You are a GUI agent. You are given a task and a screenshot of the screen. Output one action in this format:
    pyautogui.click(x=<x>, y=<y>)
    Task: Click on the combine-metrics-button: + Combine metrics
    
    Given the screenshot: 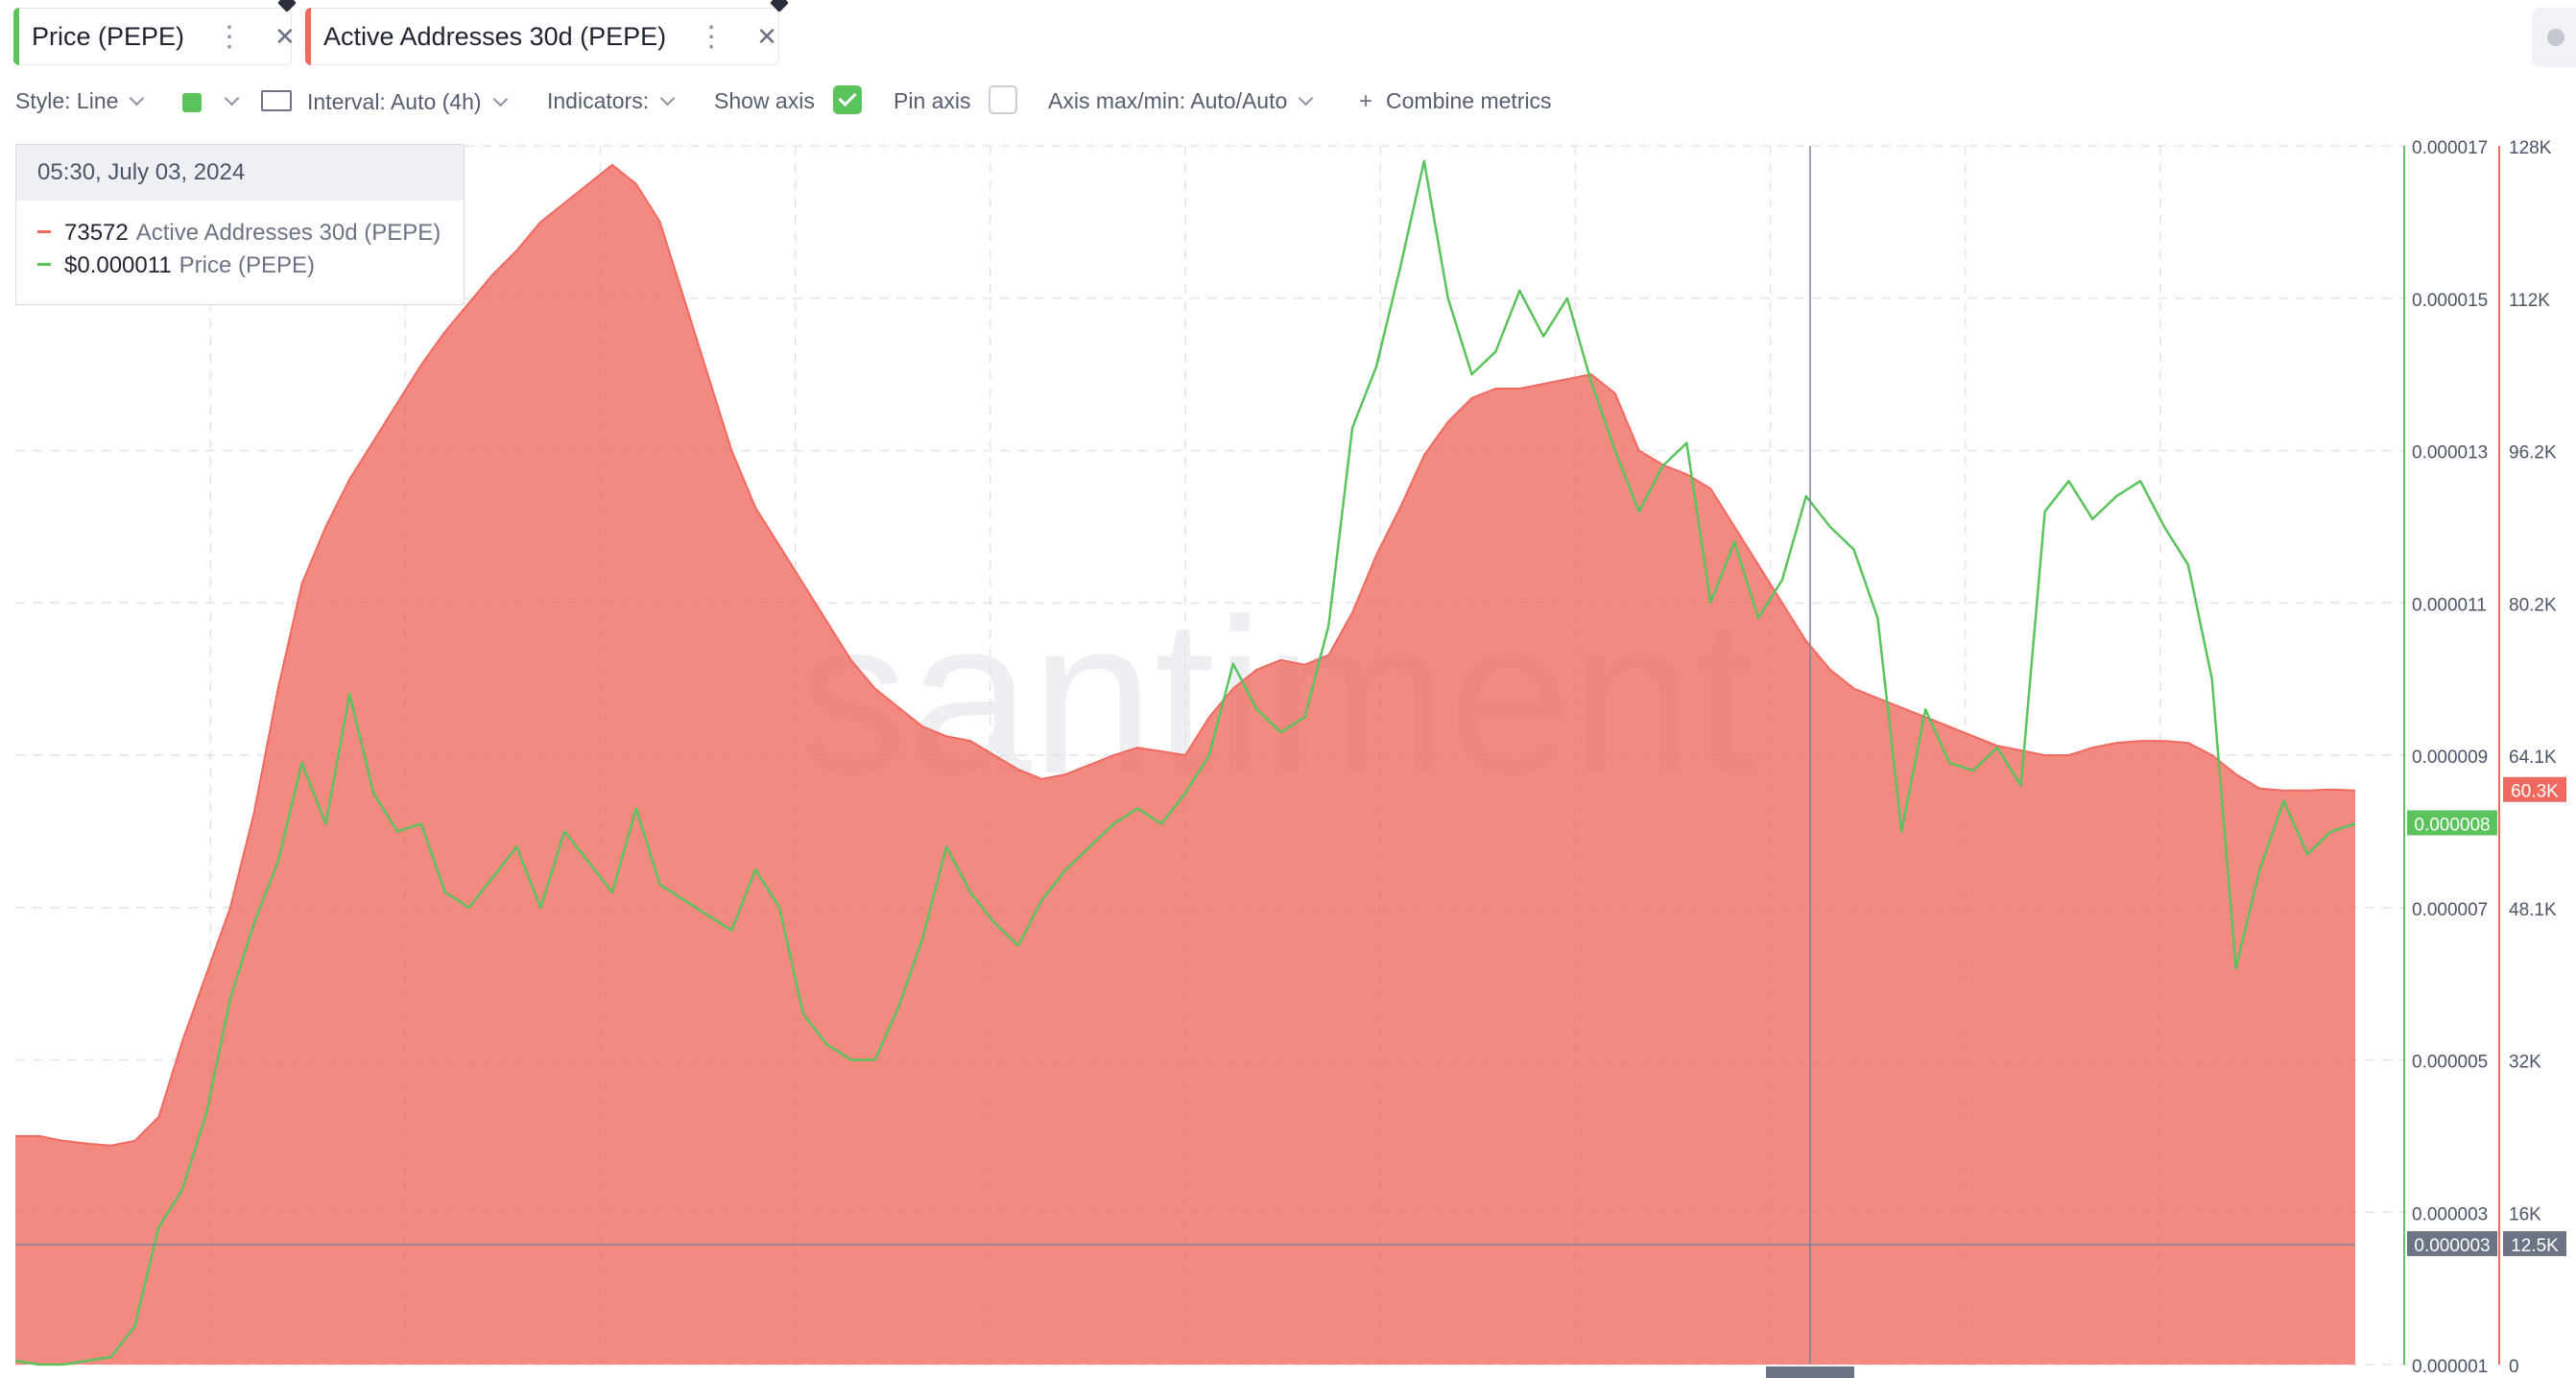 What is the action you would take?
    pyautogui.click(x=1455, y=102)
    